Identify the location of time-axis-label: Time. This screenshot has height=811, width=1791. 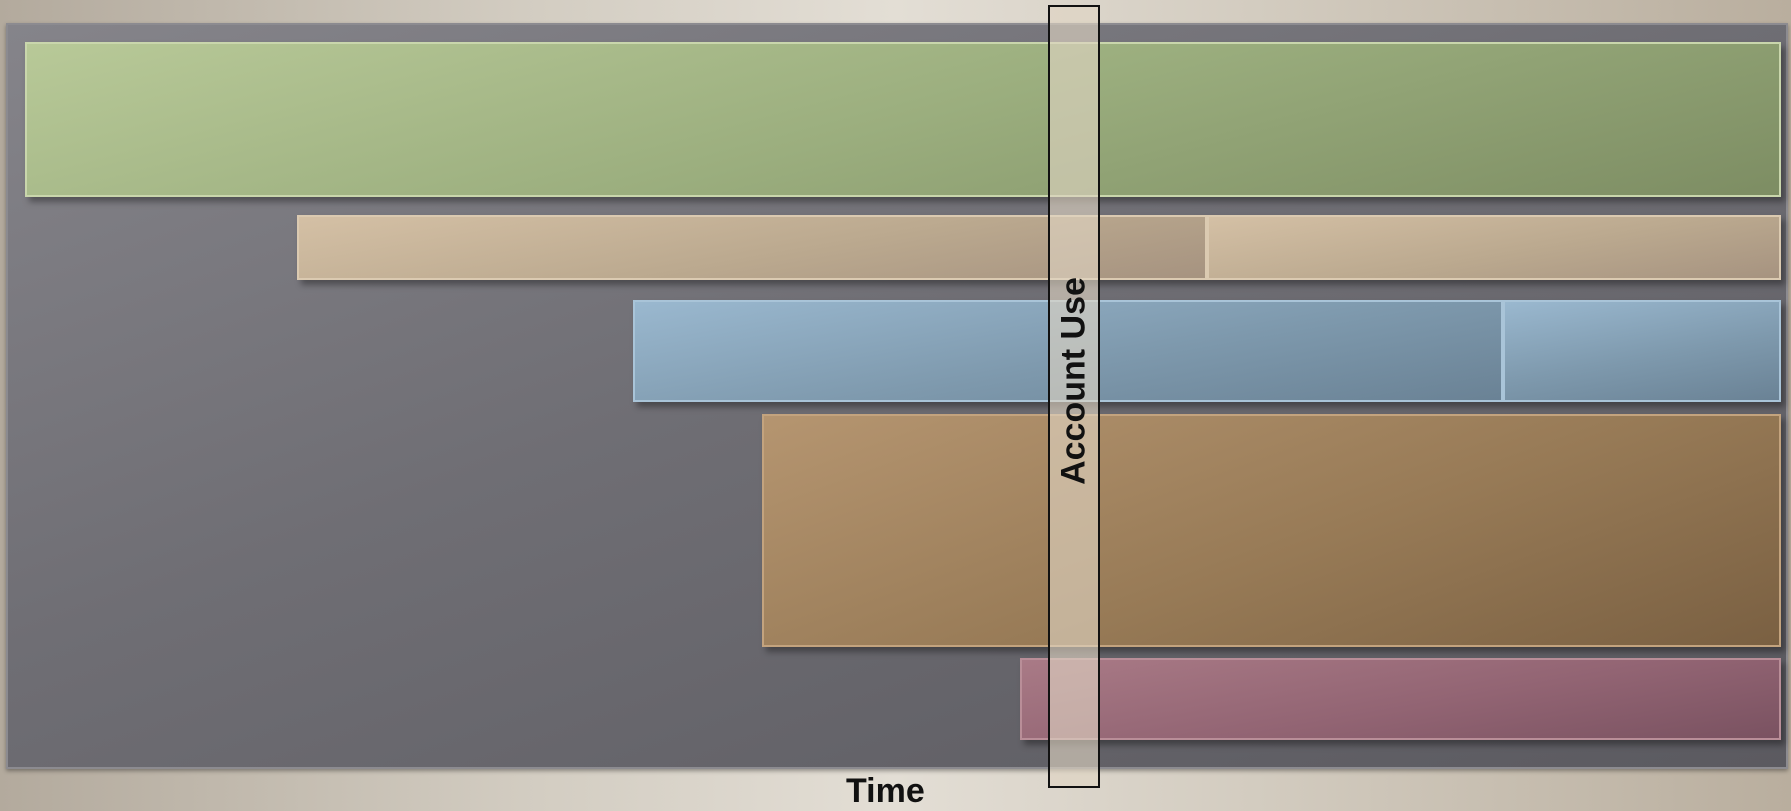
(885, 791).